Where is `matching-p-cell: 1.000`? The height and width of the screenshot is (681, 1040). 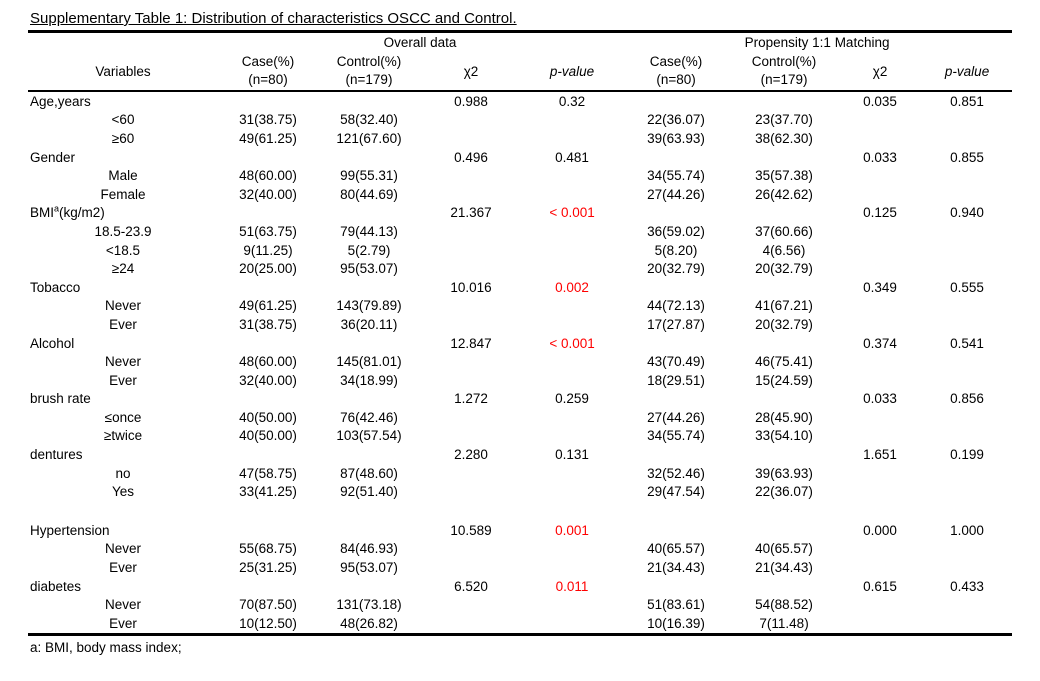
matching-p-cell: 1.000 is located at coordinates (967, 530).